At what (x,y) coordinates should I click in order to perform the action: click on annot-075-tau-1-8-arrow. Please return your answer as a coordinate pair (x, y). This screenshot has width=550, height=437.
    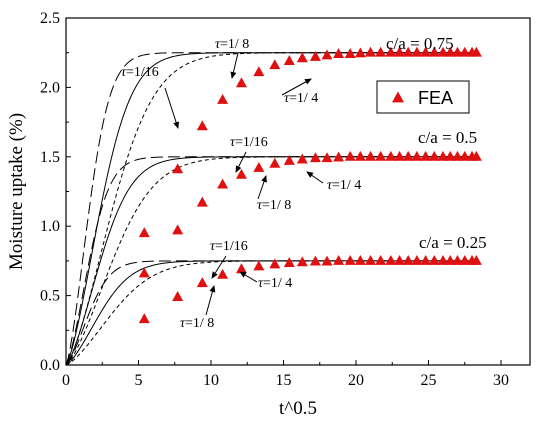
    Looking at the image, I should click on (234, 65).